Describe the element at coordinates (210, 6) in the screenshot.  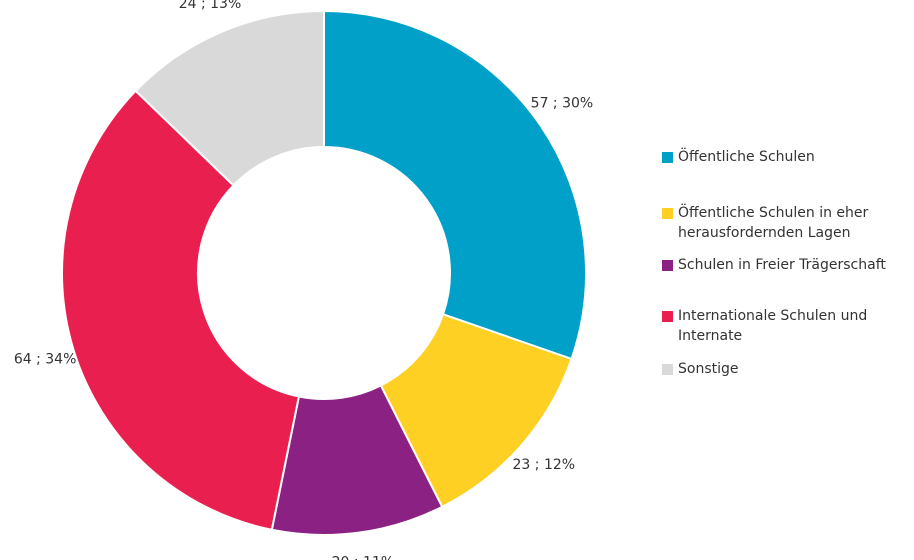
I see `data-label: 24 ; 13%` at that location.